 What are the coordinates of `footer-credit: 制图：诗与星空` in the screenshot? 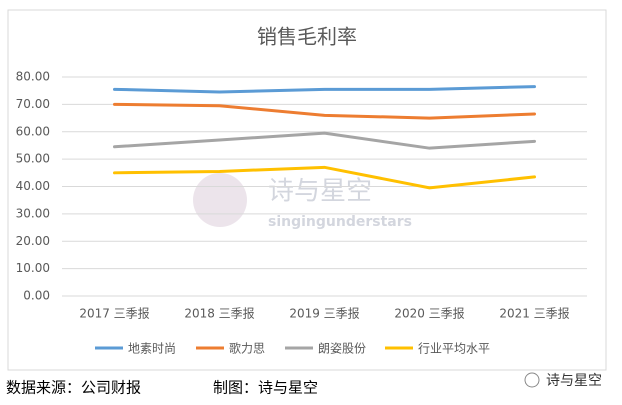 It's located at (265, 388).